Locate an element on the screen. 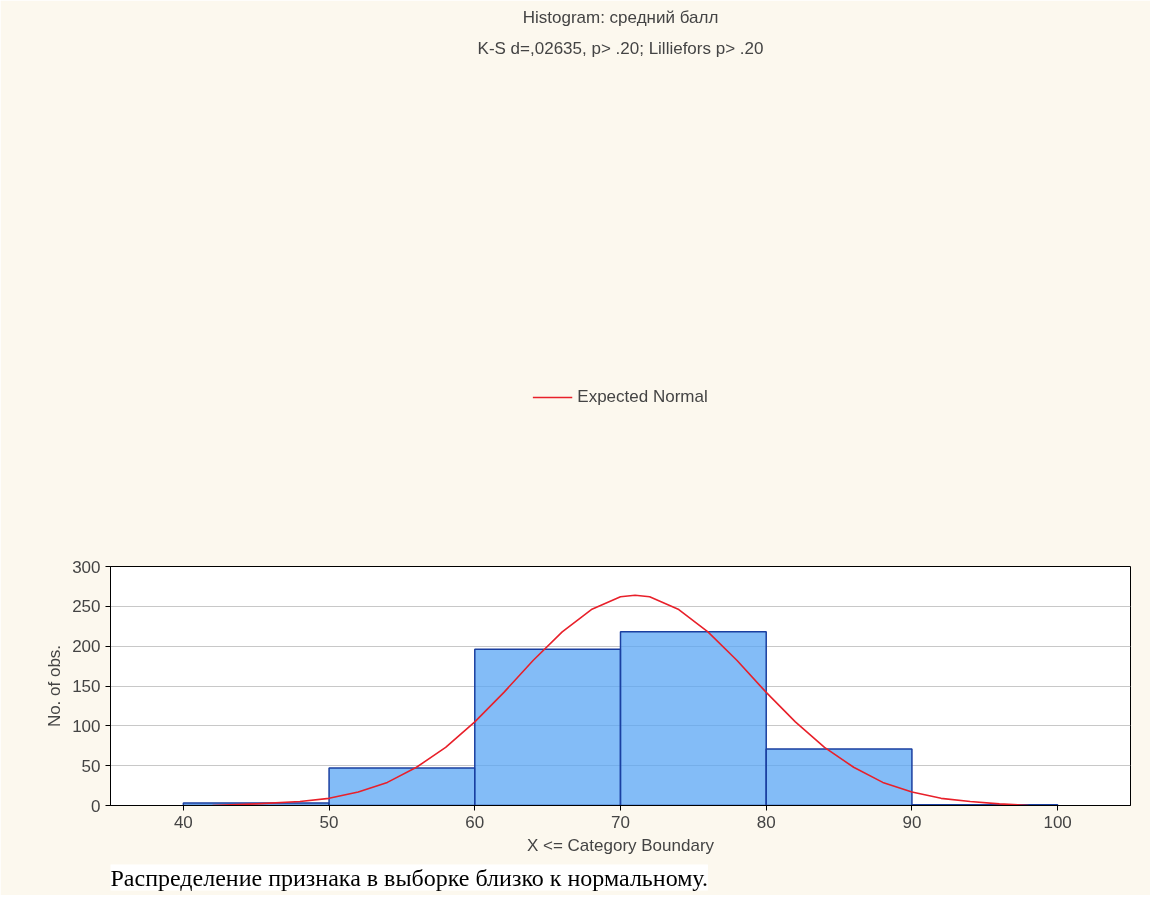  legend-label: Expected Normal is located at coordinates (642, 396).